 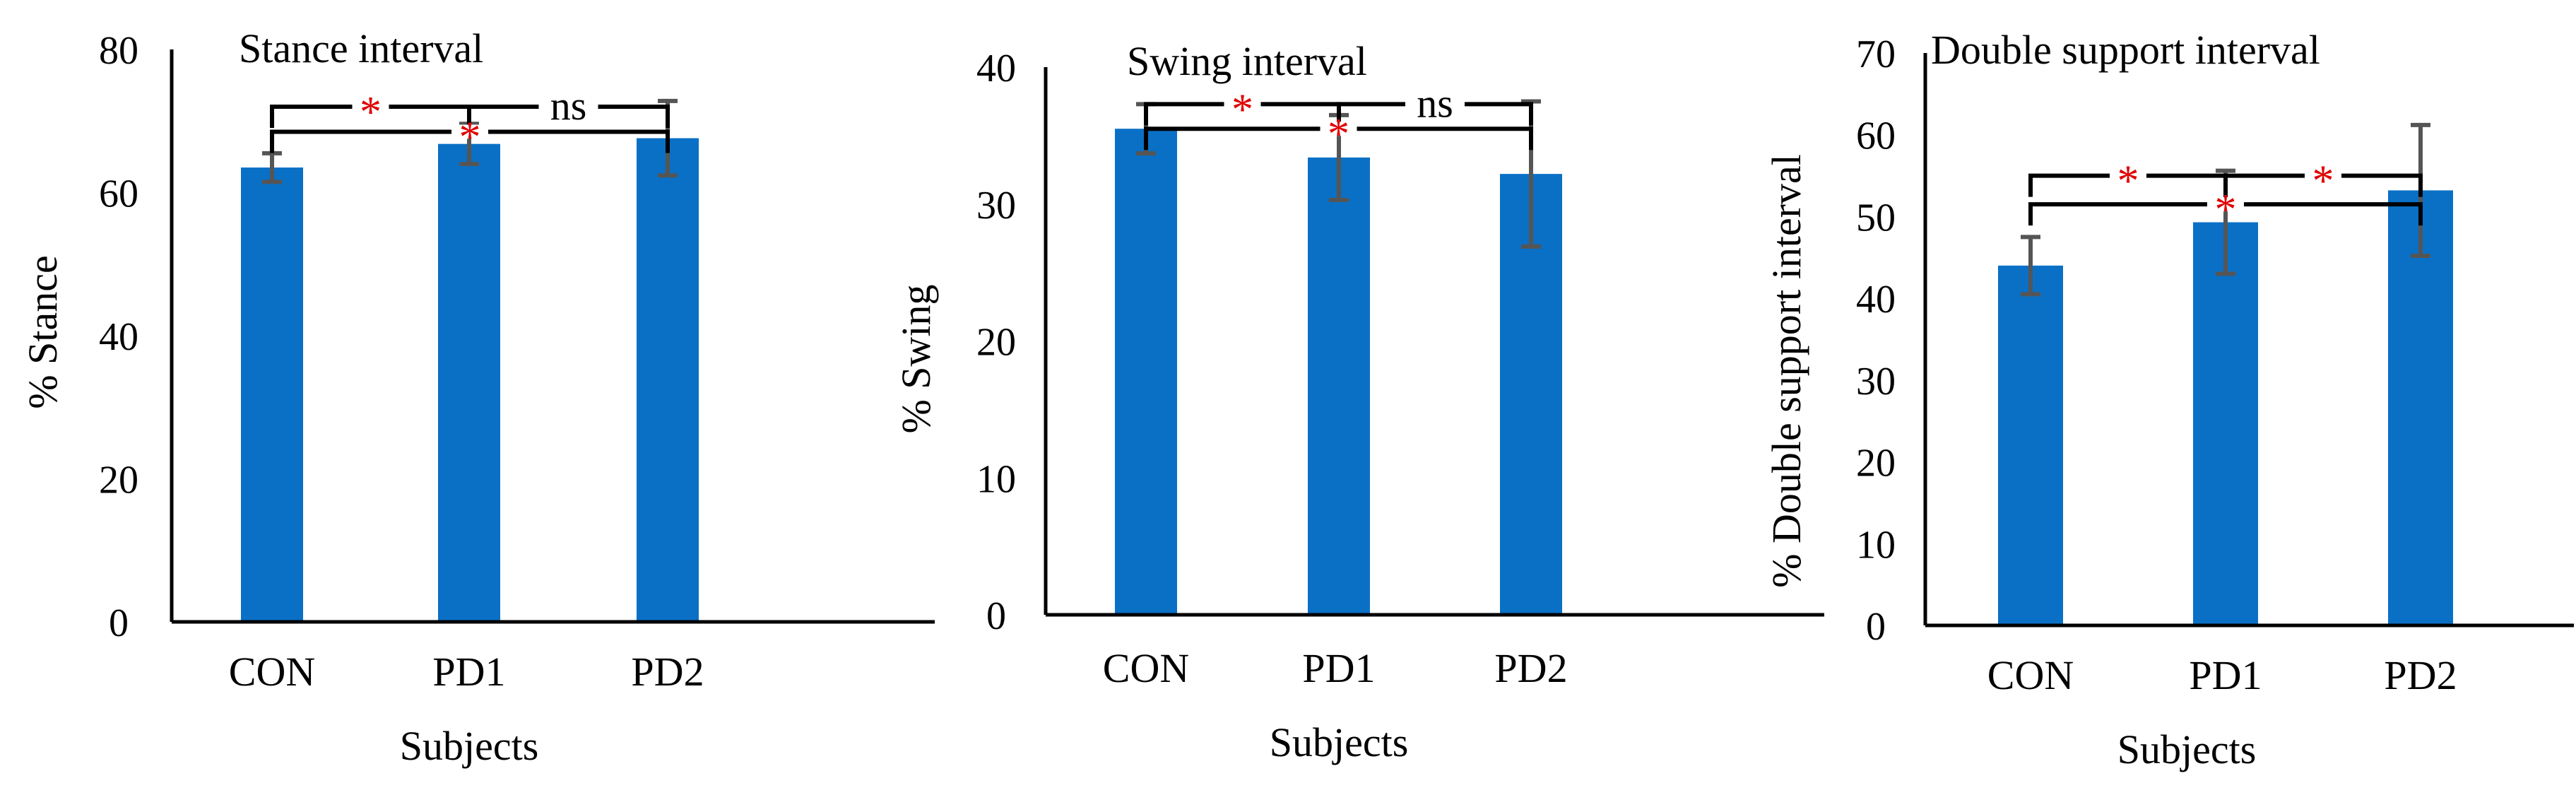 I want to click on chart-title: Double support interval, so click(x=2125, y=50).